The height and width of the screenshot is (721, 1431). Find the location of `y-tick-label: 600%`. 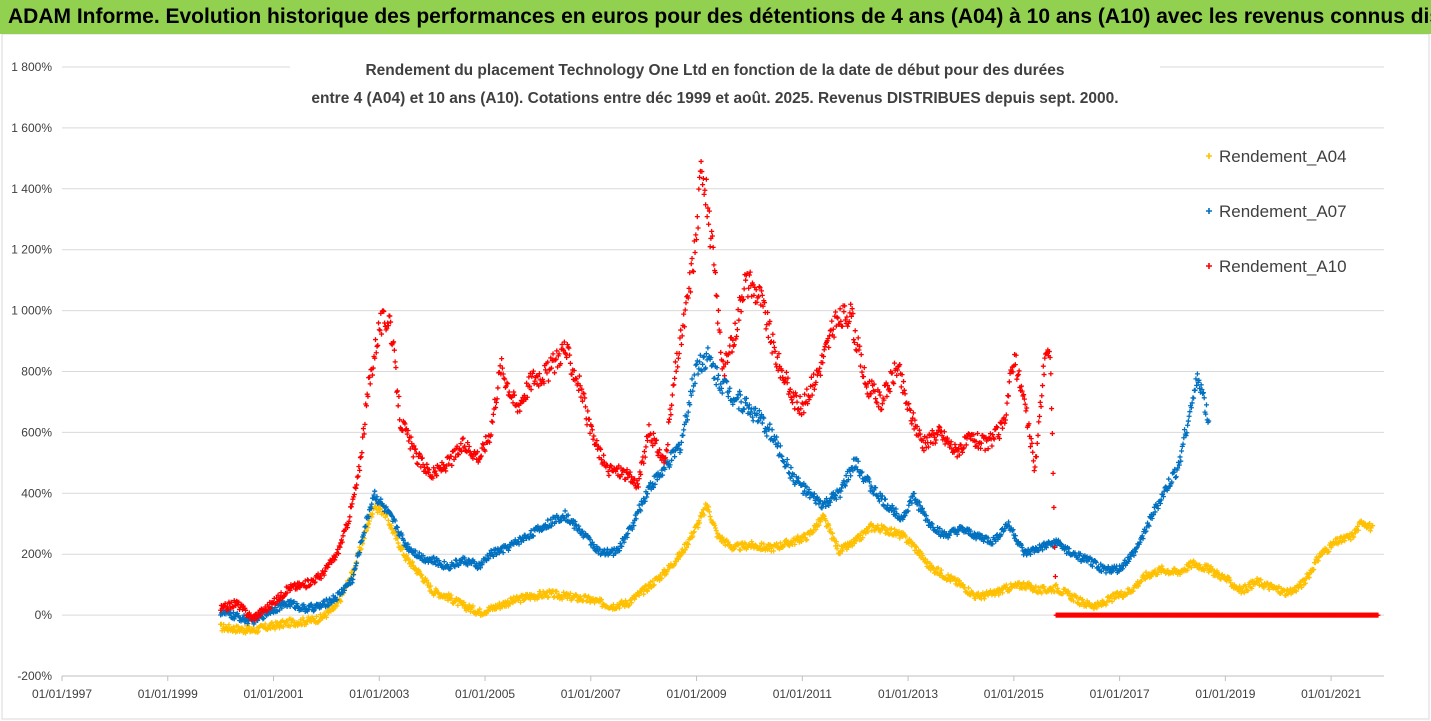

y-tick-label: 600% is located at coordinates (36, 432).